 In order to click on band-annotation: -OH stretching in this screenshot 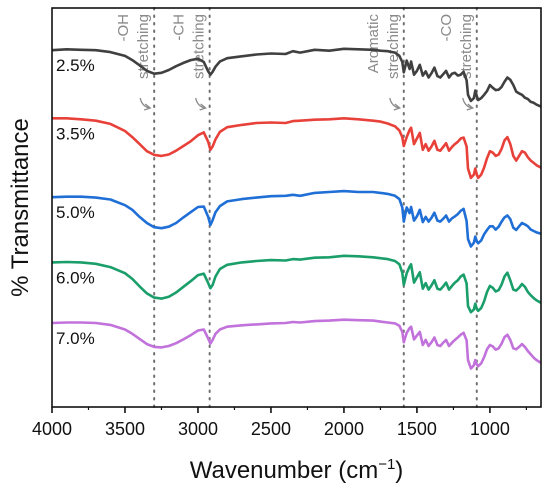, I will do `click(133, 62)`.